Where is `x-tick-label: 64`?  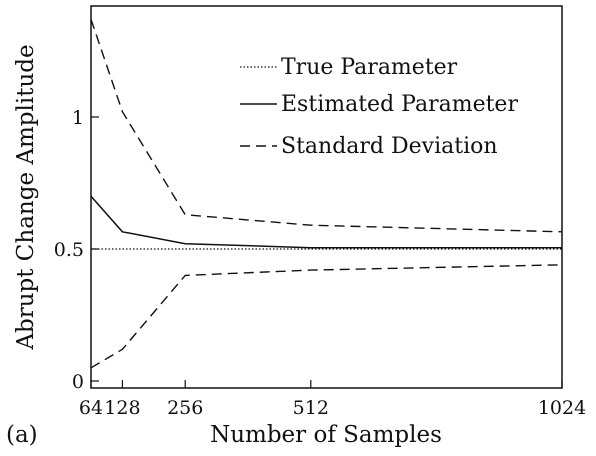
x-tick-label: 64 is located at coordinates (91, 408).